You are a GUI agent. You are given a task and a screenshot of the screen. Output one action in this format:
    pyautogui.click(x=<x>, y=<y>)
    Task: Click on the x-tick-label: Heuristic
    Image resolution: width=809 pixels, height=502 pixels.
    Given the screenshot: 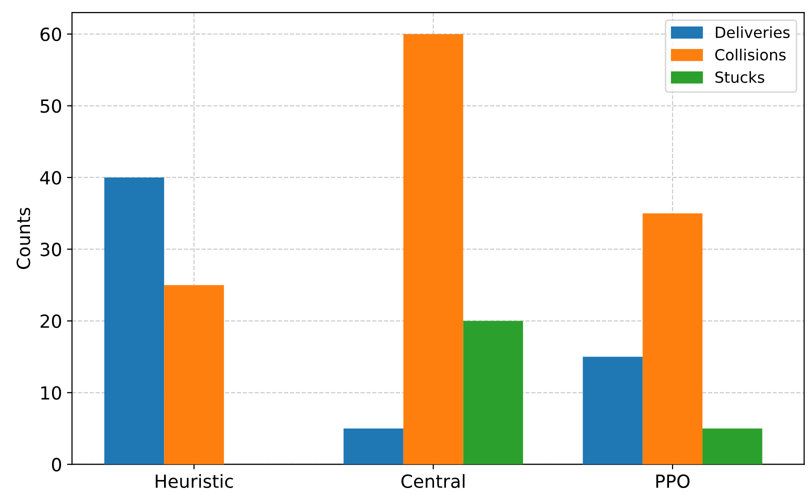 What is the action you would take?
    pyautogui.click(x=194, y=481)
    